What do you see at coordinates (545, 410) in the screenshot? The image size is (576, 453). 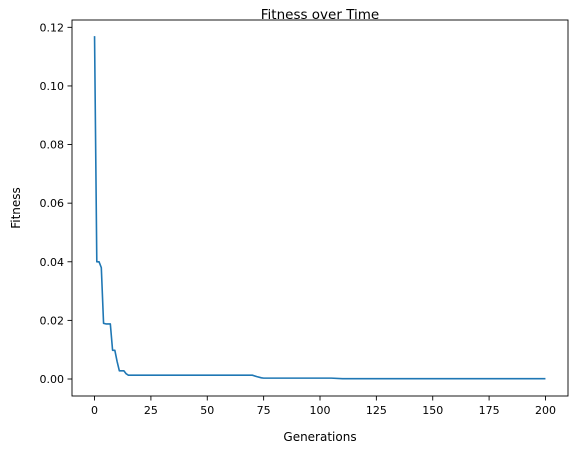 I see `x-tick-label: 200` at bounding box center [545, 410].